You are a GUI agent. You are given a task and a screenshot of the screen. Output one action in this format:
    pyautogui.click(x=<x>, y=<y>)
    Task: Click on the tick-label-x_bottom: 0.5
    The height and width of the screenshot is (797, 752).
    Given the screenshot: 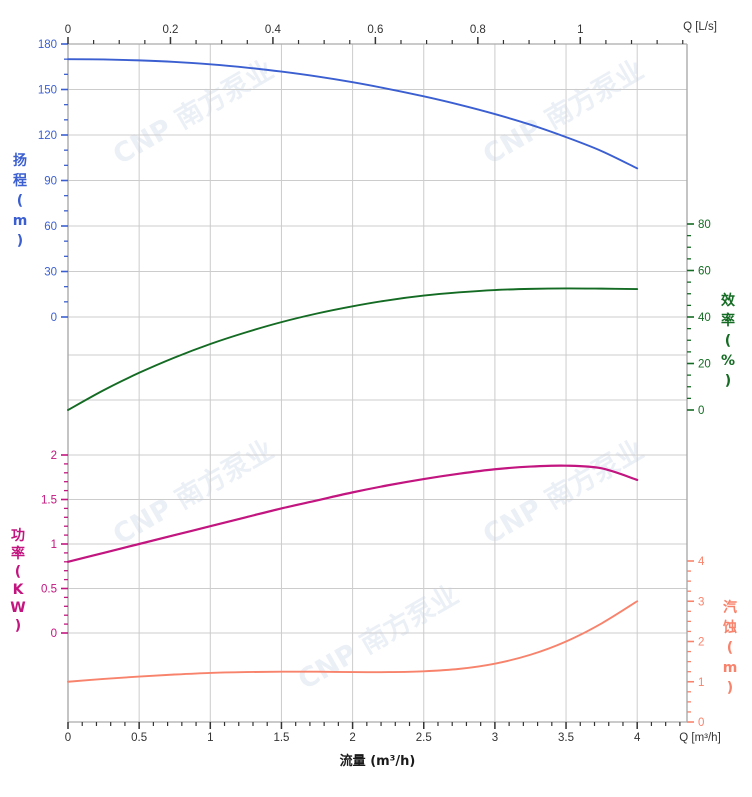 What is the action you would take?
    pyautogui.click(x=139, y=738)
    